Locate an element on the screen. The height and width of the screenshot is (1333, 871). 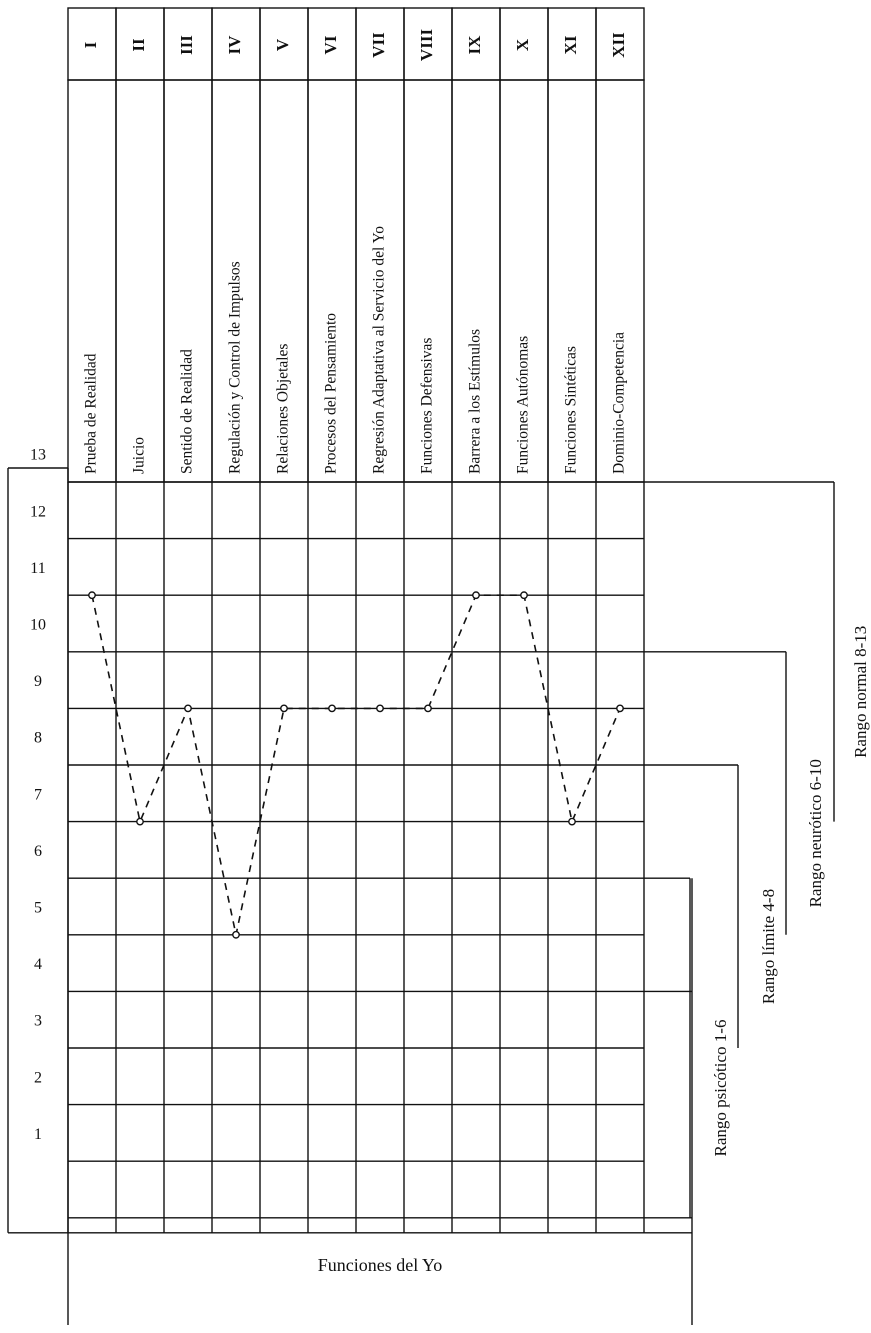
category-numeral: III is located at coordinates (186, 45).